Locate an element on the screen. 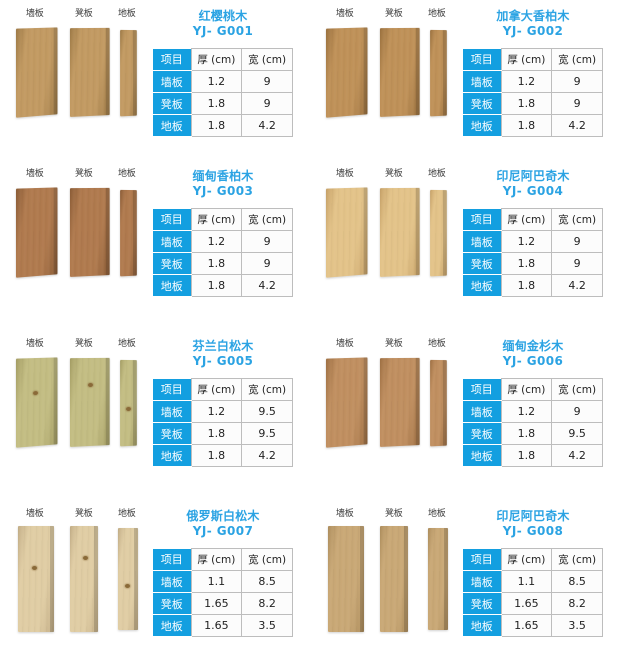 This screenshot has height=666, width=620. width-value: 8.2 is located at coordinates (577, 603).